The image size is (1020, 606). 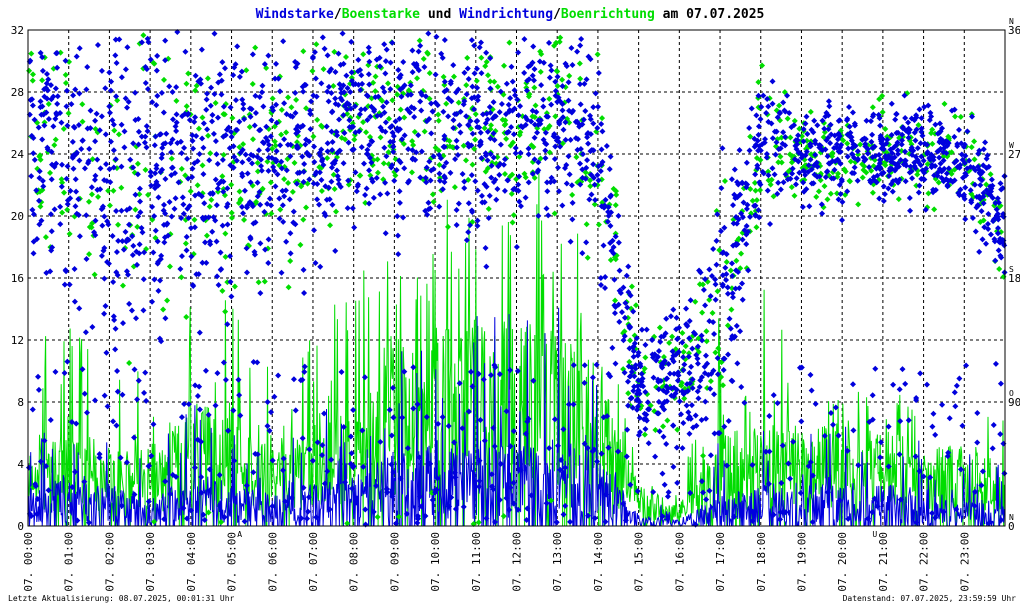 I want to click on x-tick-label: 07. 05:00, so click(x=232, y=562).